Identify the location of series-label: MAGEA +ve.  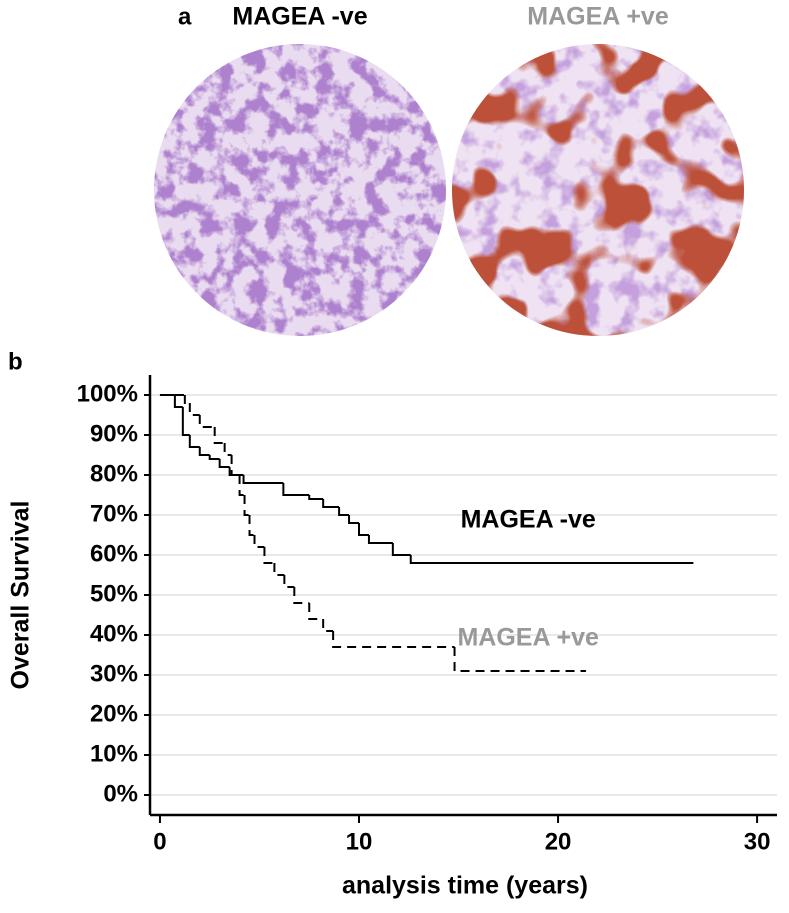
(528, 638).